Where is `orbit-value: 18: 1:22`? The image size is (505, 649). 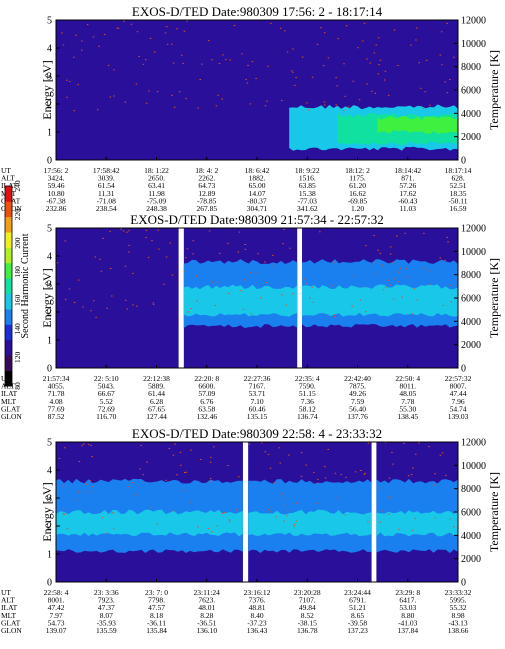
orbit-value: 18: 1:22 is located at coordinates (156, 170).